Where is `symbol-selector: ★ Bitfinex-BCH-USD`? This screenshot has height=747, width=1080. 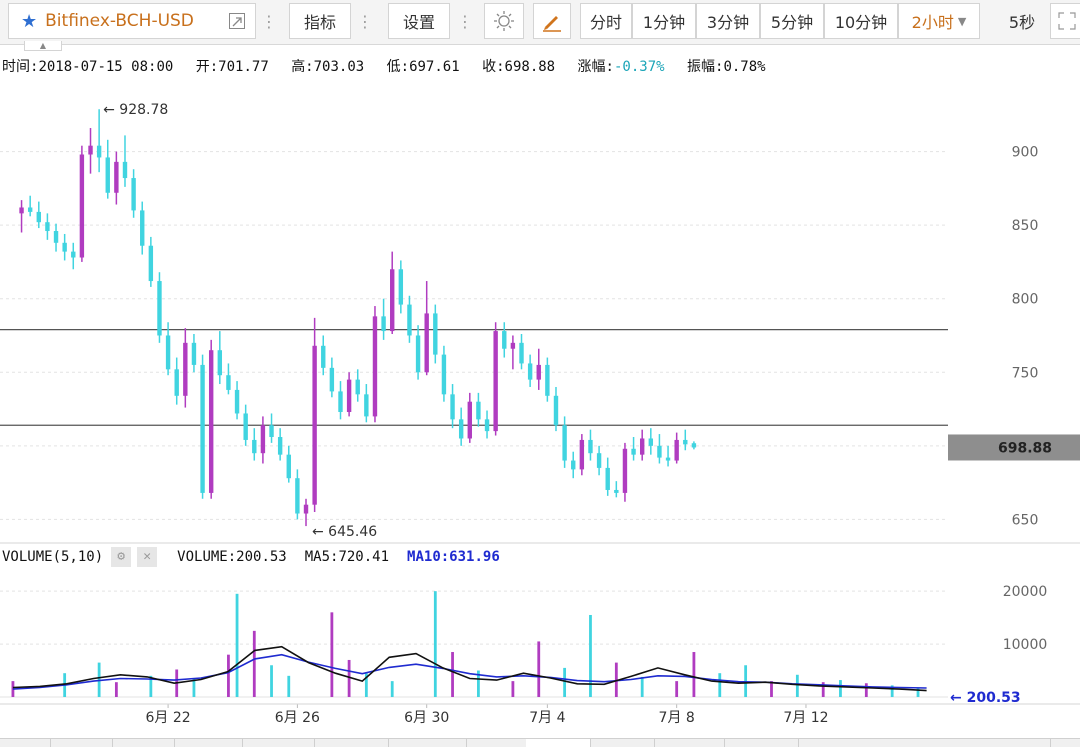 symbol-selector: ★ Bitfinex-BCH-USD is located at coordinates (132, 21).